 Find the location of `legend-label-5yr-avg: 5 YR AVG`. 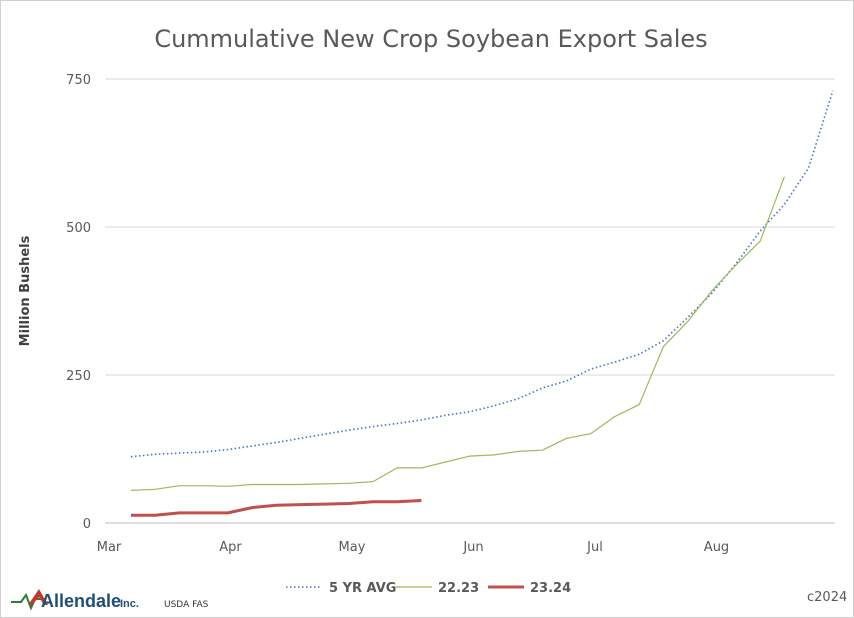

legend-label-5yr-avg: 5 YR AVG is located at coordinates (362, 588).